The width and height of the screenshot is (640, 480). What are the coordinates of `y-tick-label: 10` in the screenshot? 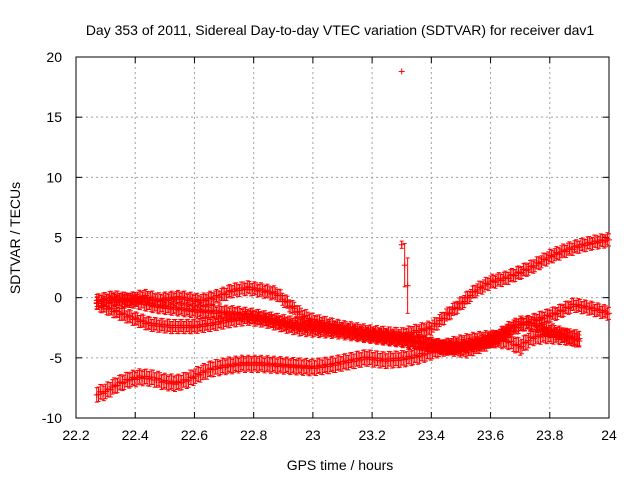 It's located at (54, 177).